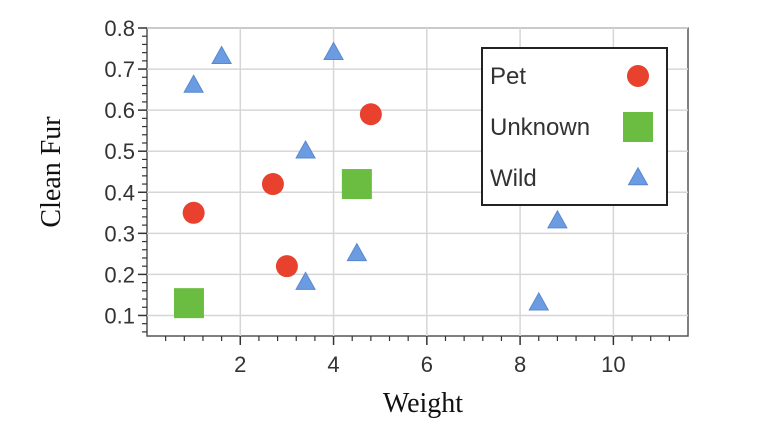 This screenshot has height=444, width=762. I want to click on y-tick-label: 0.4, so click(119, 192).